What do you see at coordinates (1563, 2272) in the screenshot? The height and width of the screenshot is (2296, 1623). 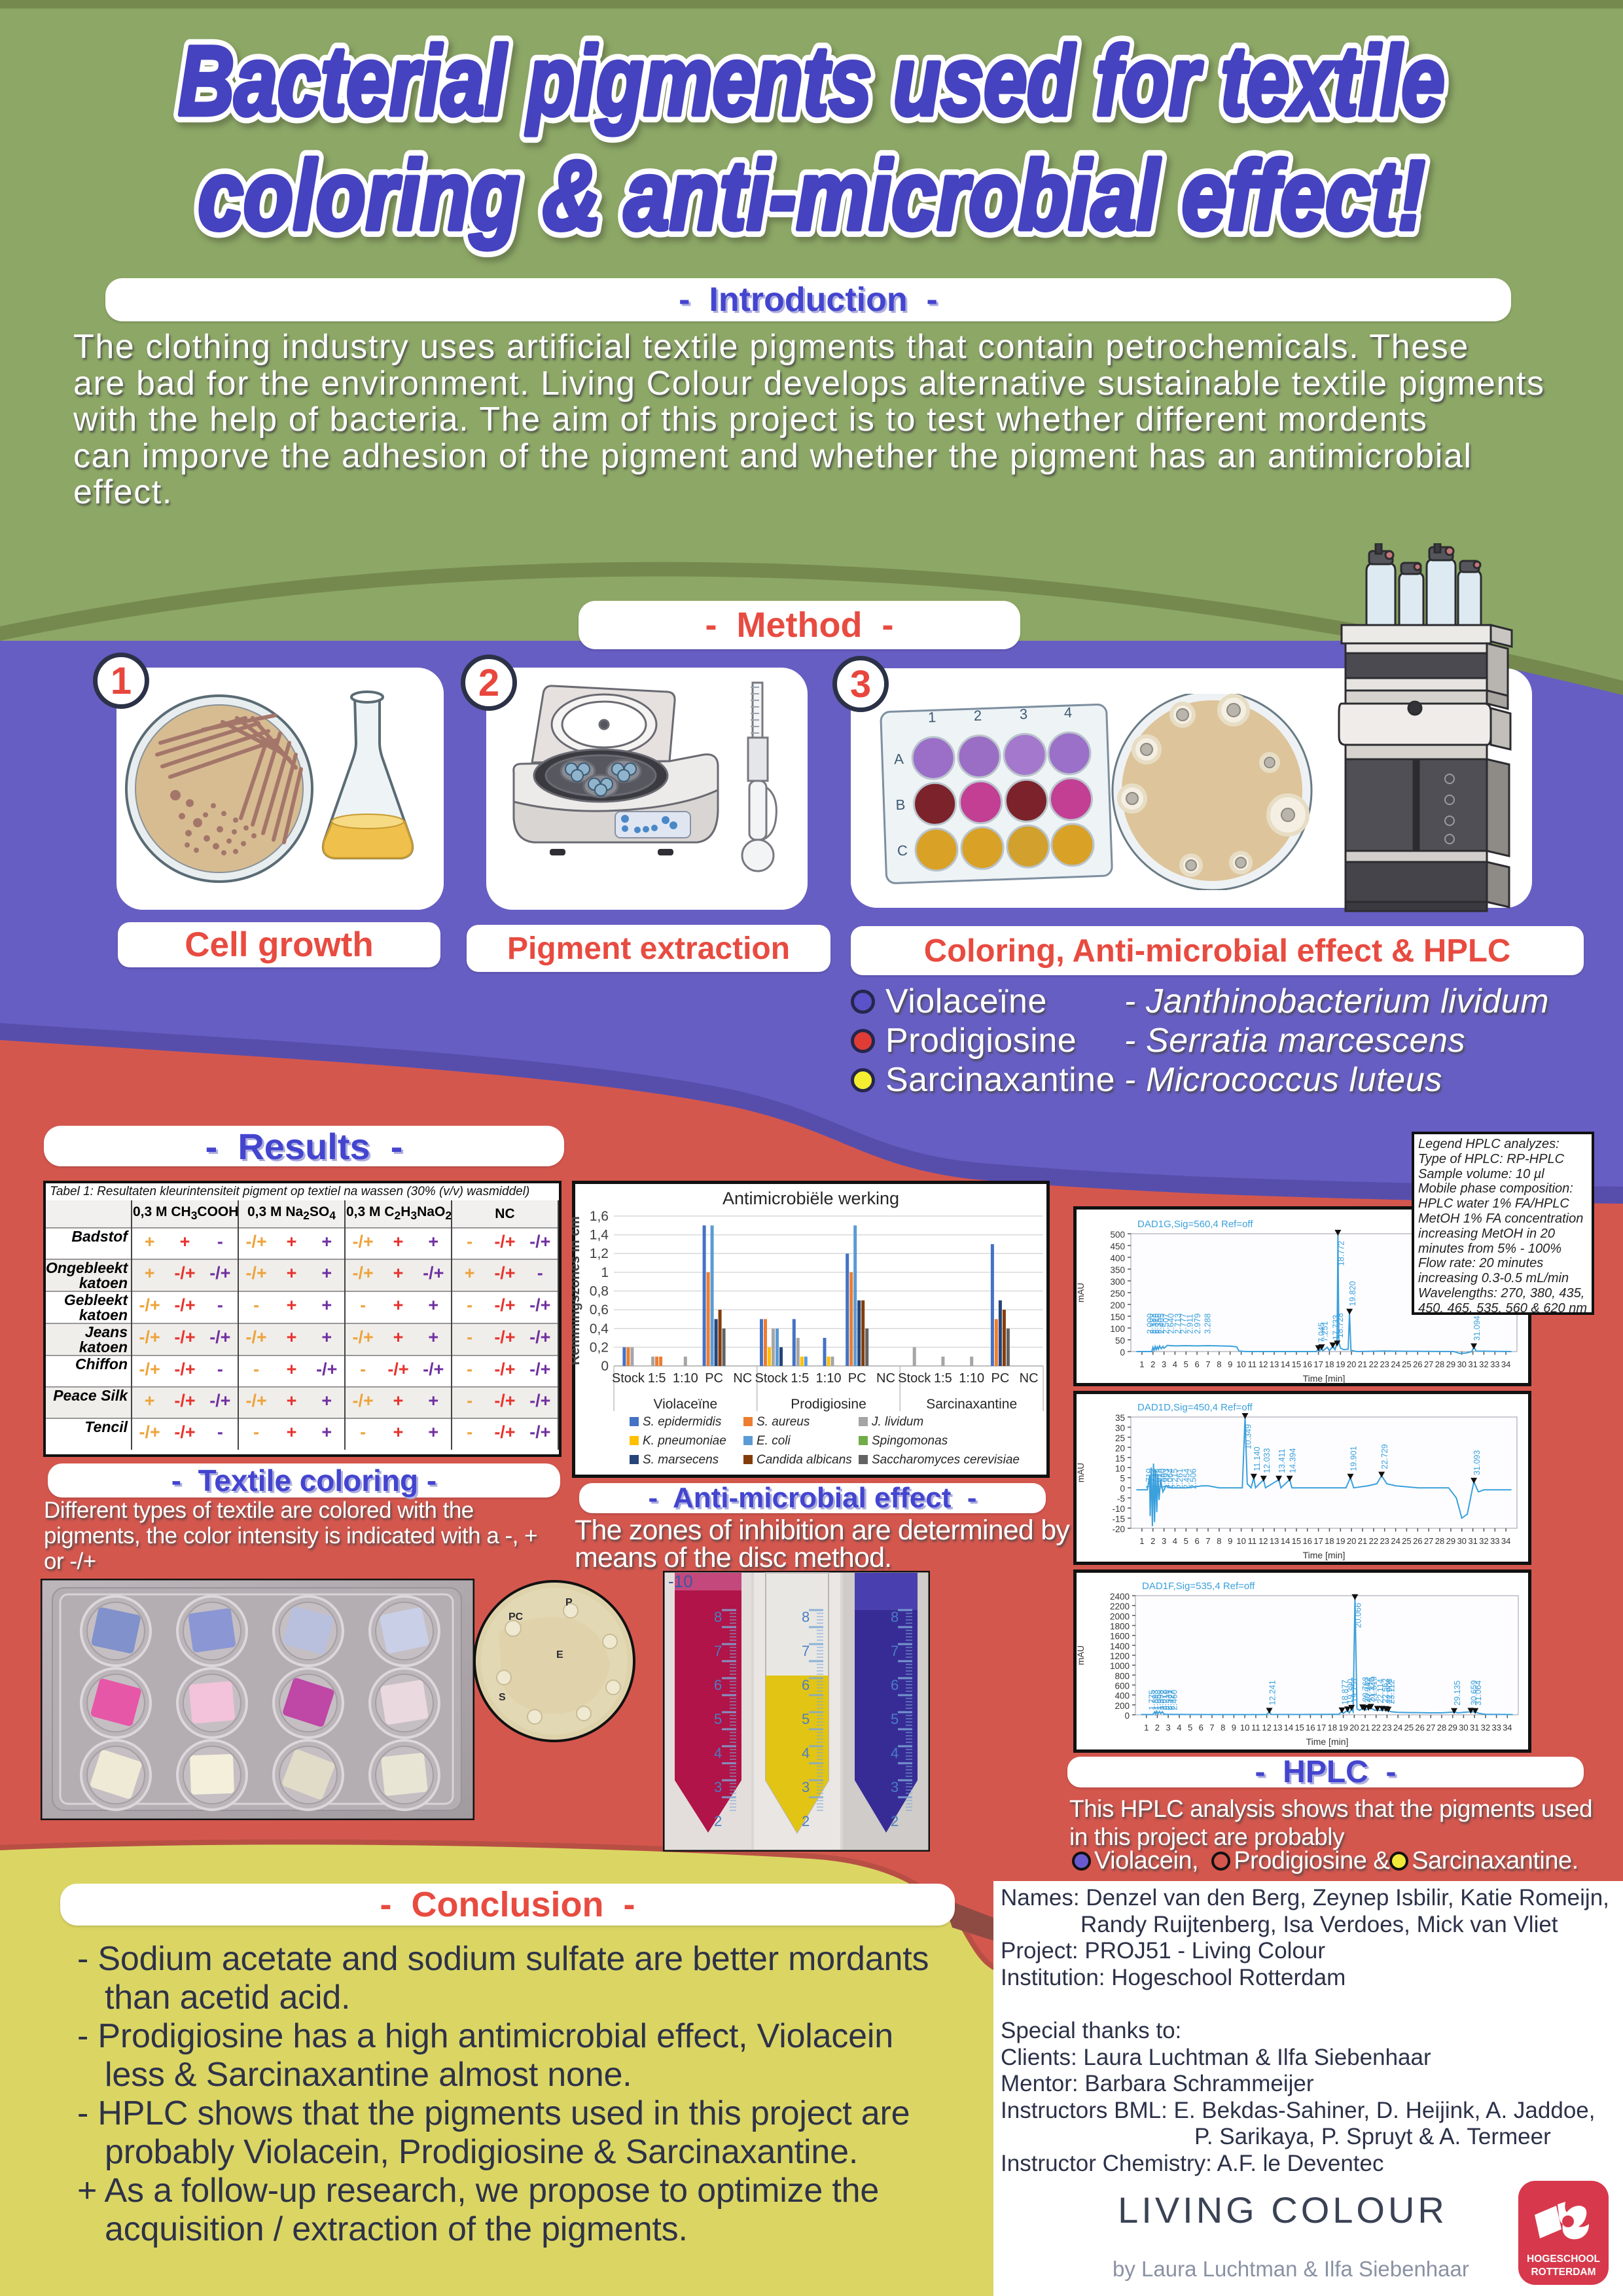 I see `svg-text: ROTTERDAM` at bounding box center [1563, 2272].